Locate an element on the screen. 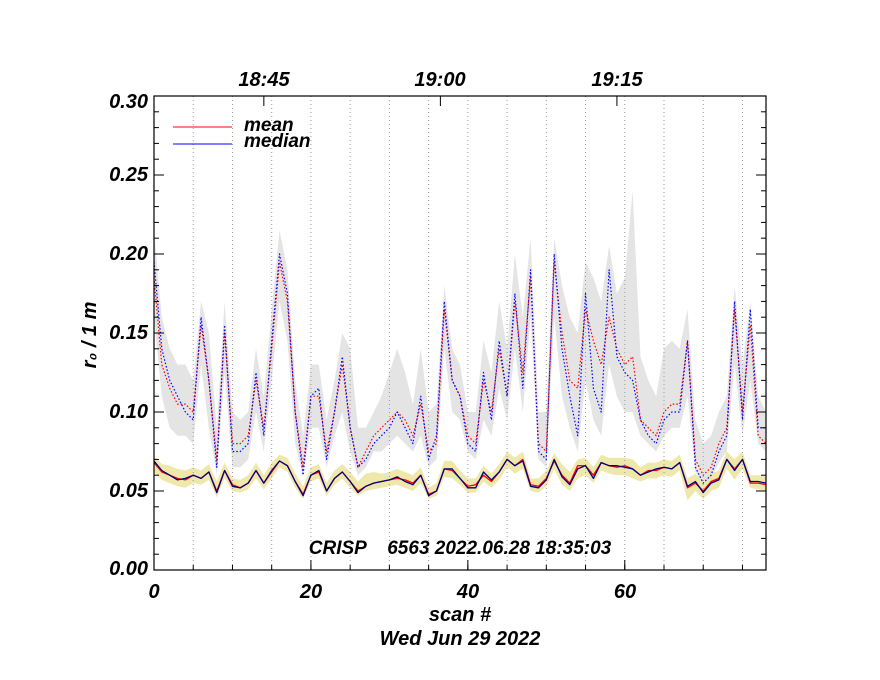 The image size is (880, 680). y-tick-label: 0.10 is located at coordinates (128, 412).